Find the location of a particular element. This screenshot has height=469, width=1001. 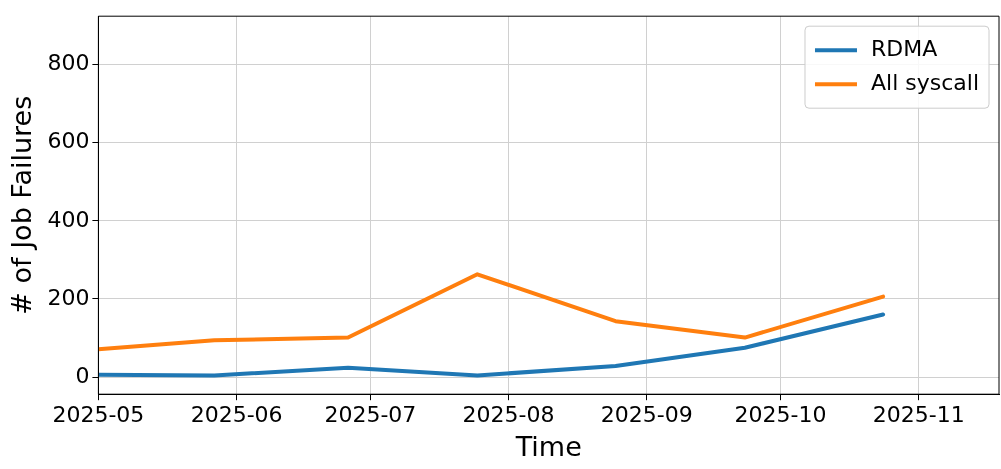

x-tick-label: 2025-08 is located at coordinates (508, 415).